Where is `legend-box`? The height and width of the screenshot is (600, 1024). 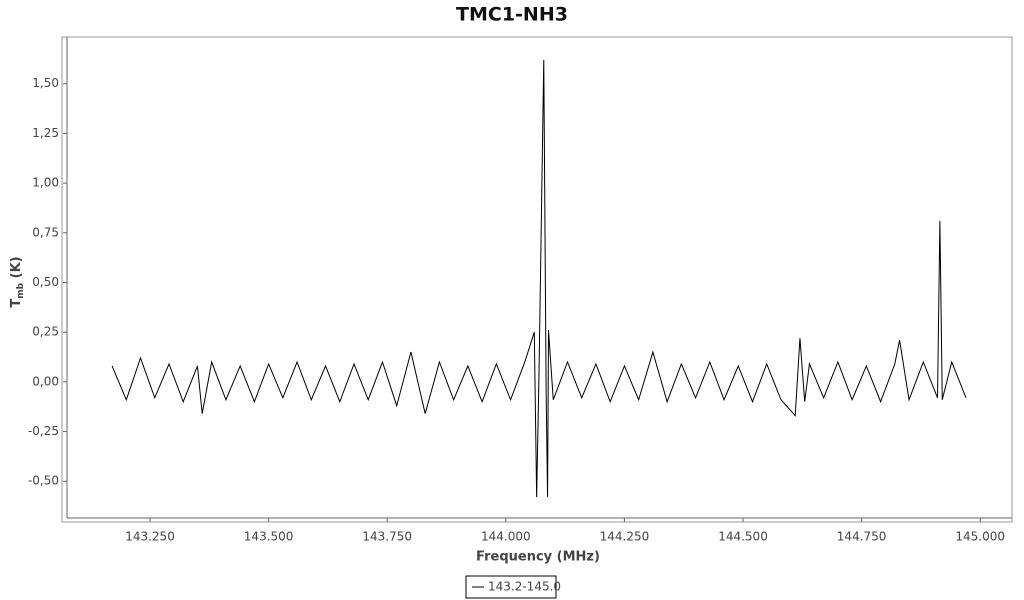 legend-box is located at coordinates (511, 587).